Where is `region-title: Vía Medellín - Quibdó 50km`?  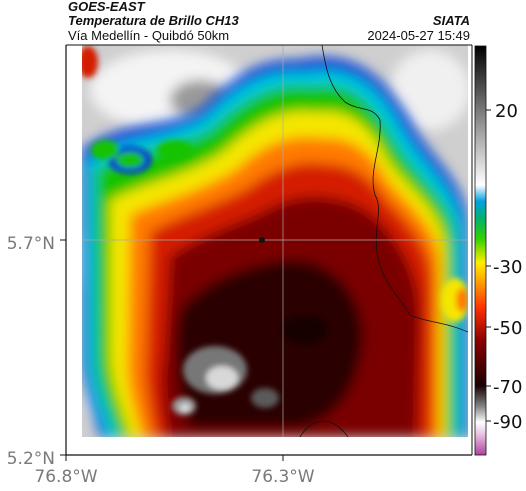
region-title: Vía Medellín - Quibdó 50km is located at coordinates (148, 35).